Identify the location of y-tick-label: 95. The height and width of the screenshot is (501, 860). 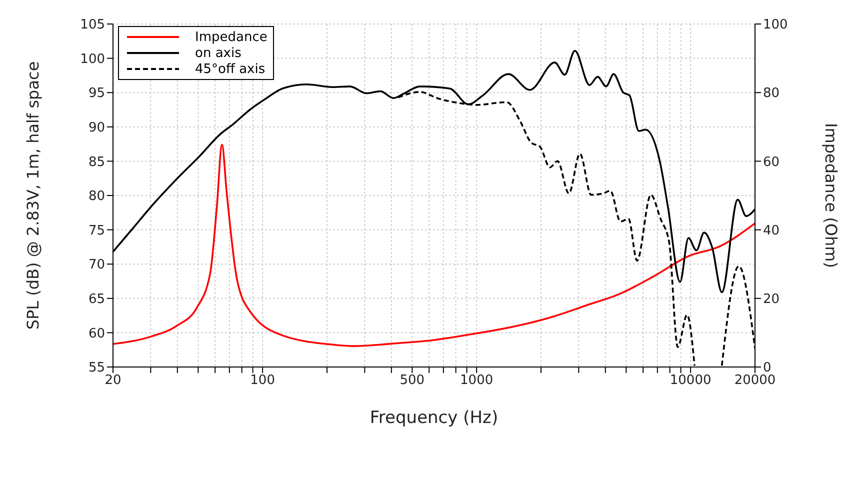
(96, 94).